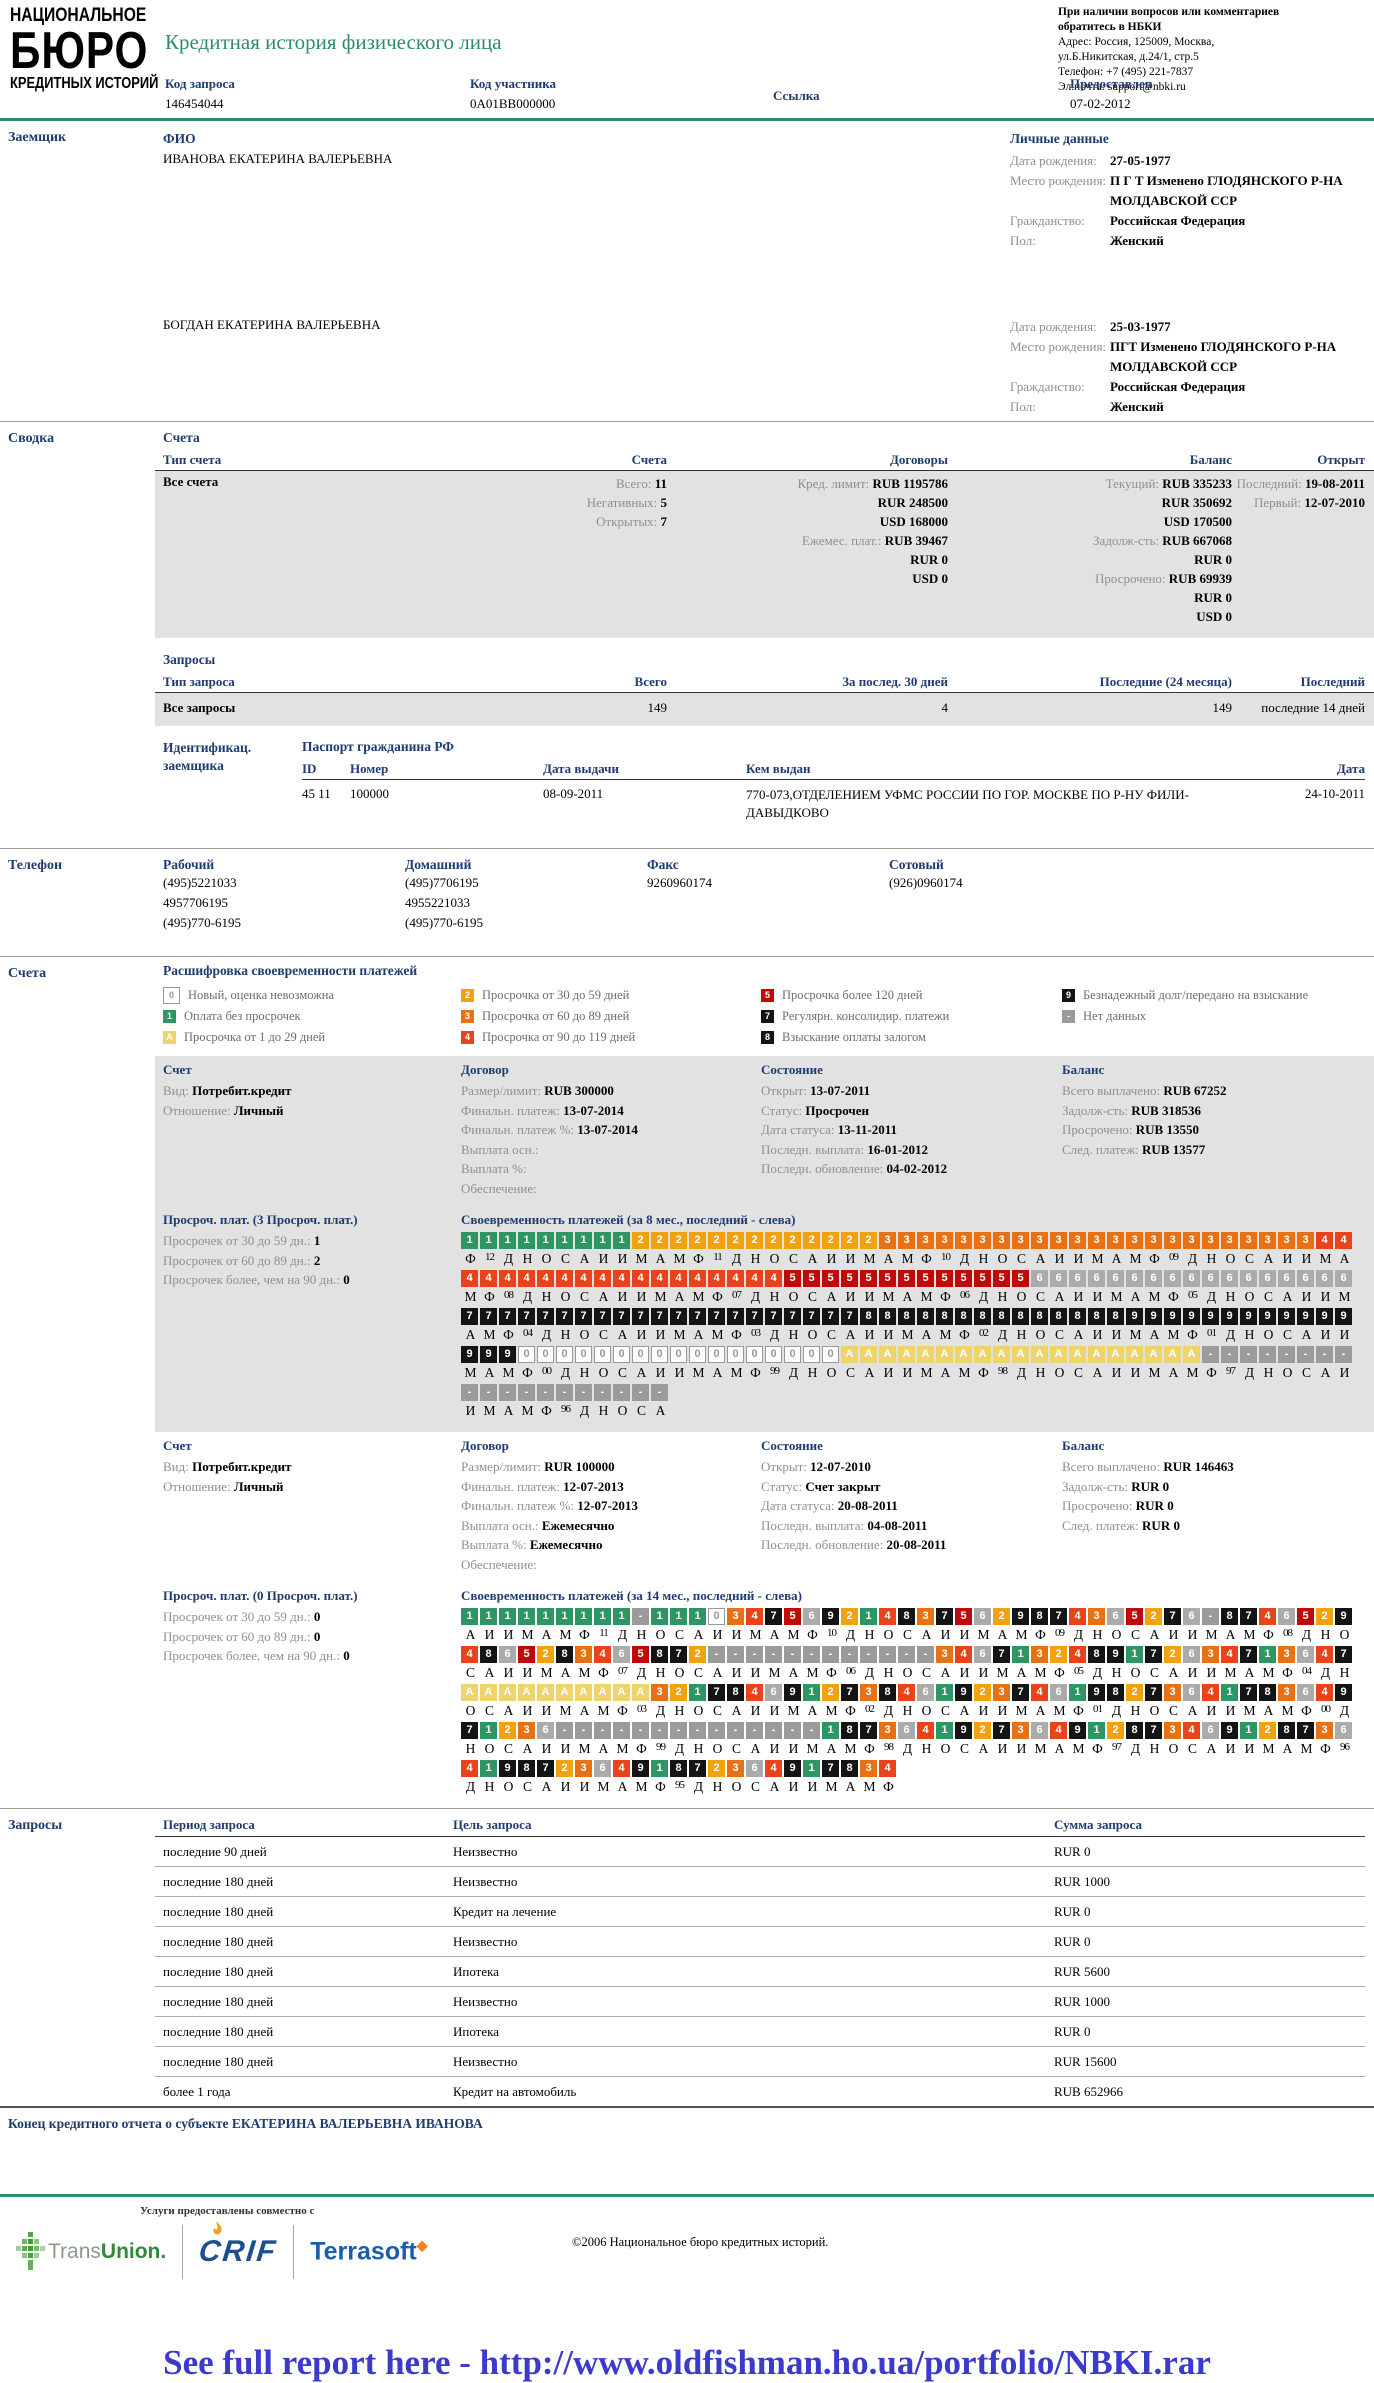  What do you see at coordinates (30, 2251) in the screenshot?
I see `transunion-tree-icon` at bounding box center [30, 2251].